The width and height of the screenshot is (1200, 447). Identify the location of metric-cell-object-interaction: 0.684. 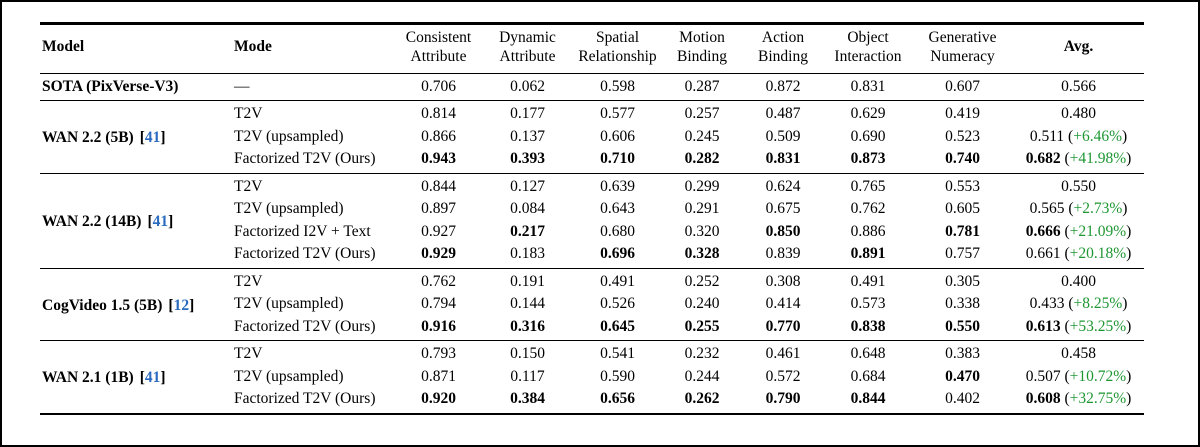
(868, 376).